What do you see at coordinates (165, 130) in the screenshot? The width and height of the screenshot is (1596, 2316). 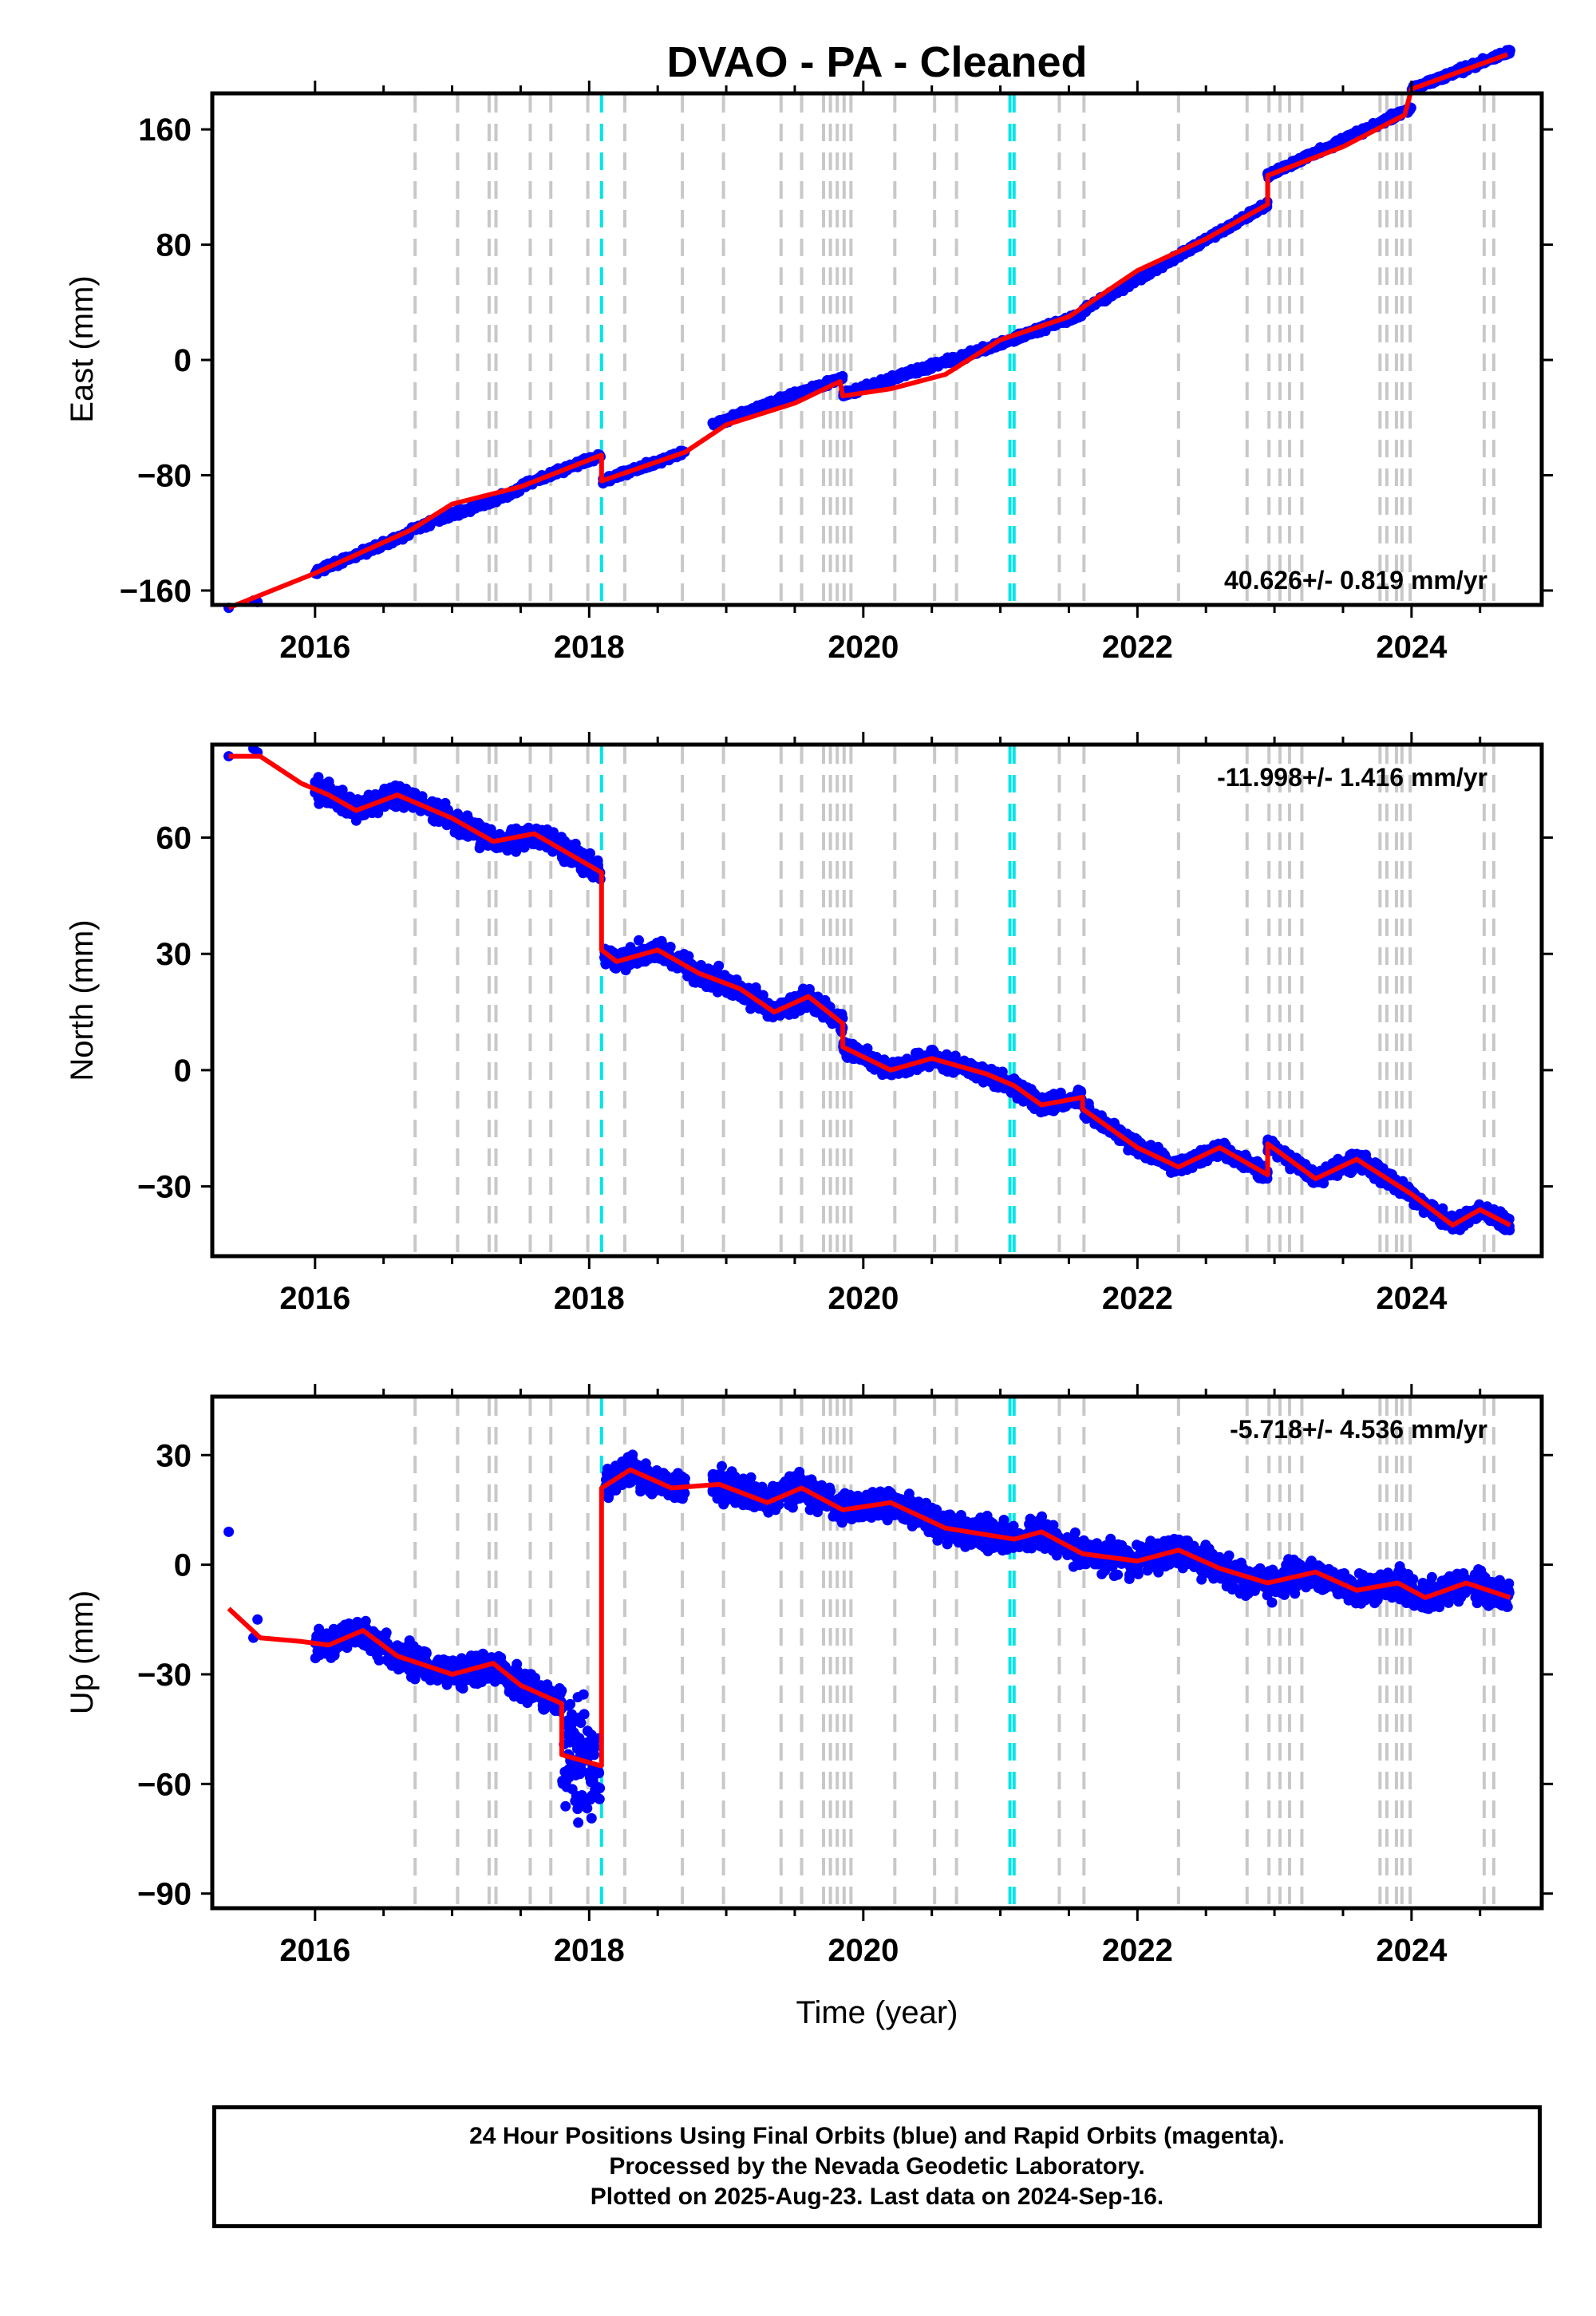 I see `y-tick-label: 160` at bounding box center [165, 130].